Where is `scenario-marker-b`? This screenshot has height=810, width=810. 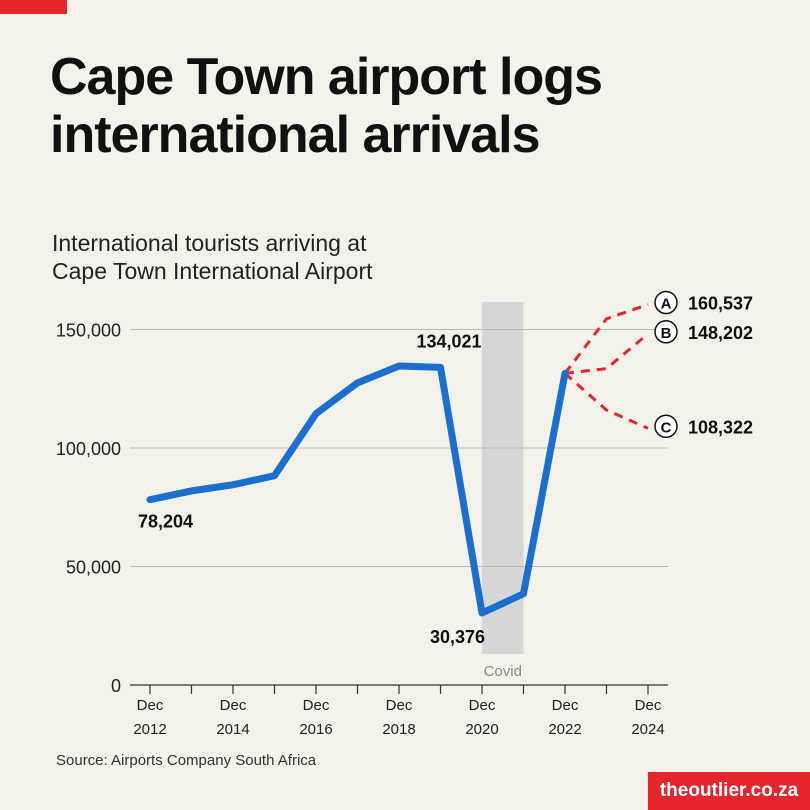 scenario-marker-b is located at coordinates (666, 332).